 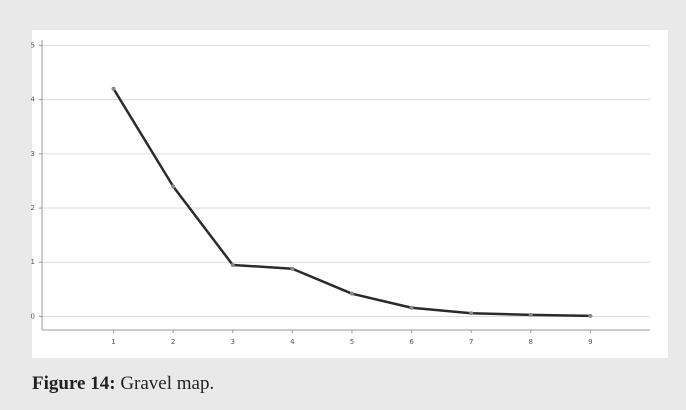 What do you see at coordinates (173, 342) in the screenshot?
I see `x-tick-label: 2` at bounding box center [173, 342].